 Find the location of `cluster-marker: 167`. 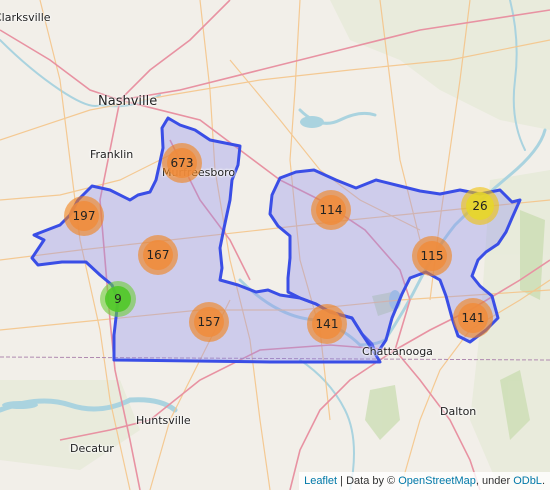

cluster-marker: 167 is located at coordinates (158, 255).